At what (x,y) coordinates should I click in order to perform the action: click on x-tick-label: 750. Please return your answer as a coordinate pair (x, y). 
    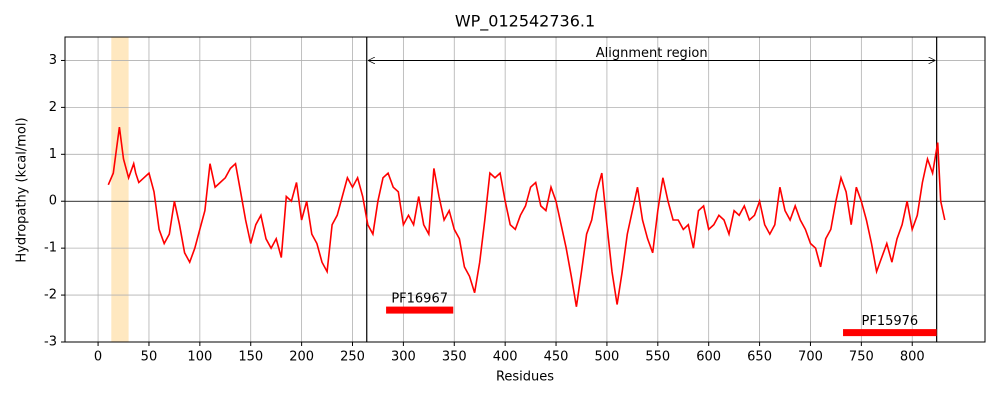
    Looking at the image, I should click on (861, 357).